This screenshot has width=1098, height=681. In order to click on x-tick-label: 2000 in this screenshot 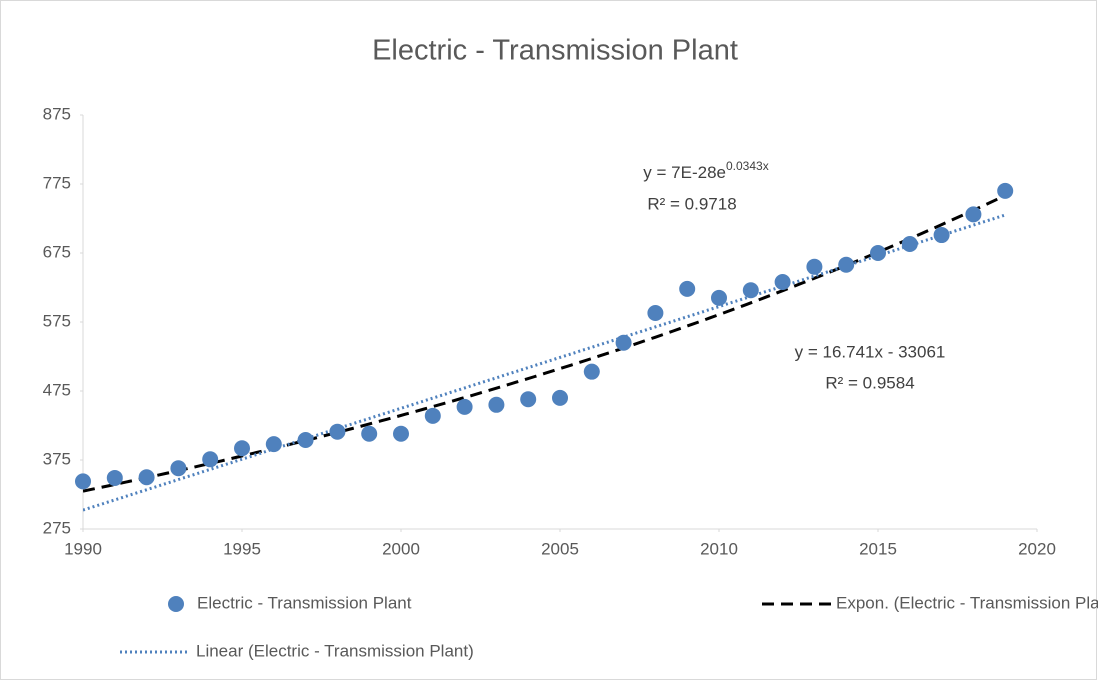, I will do `click(401, 548)`.